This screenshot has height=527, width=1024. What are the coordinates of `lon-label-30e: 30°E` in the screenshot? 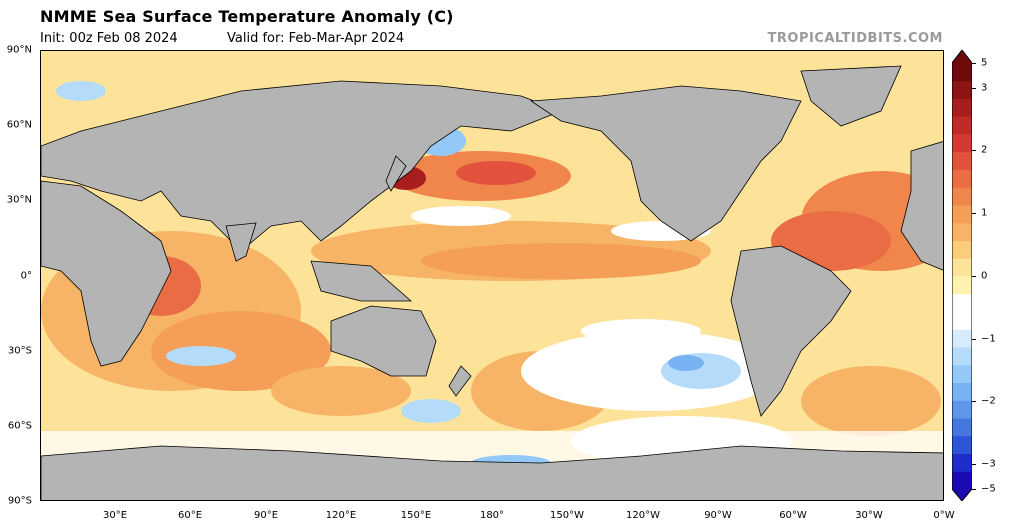 It's located at (115, 515).